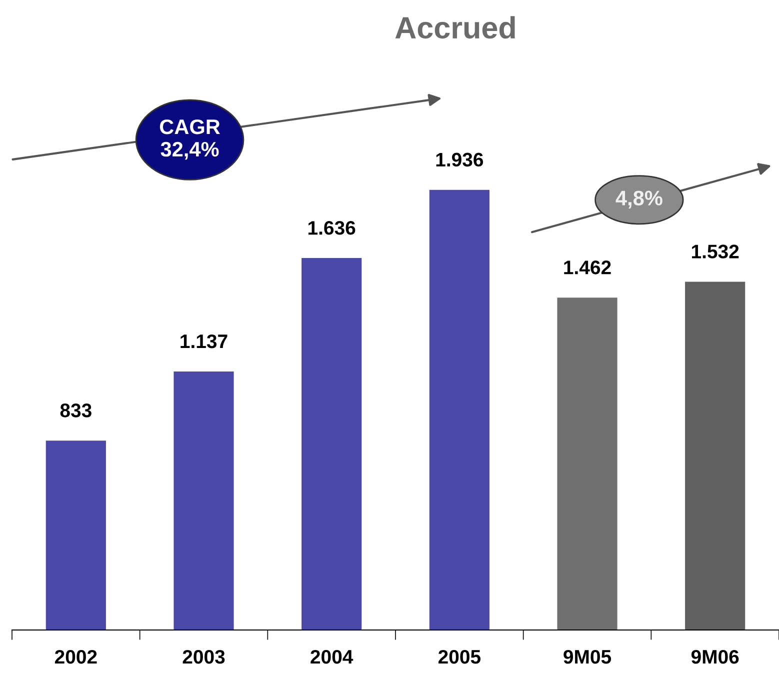  Describe the element at coordinates (715, 657) in the screenshot. I see `x-tick-label: 9M06` at that location.